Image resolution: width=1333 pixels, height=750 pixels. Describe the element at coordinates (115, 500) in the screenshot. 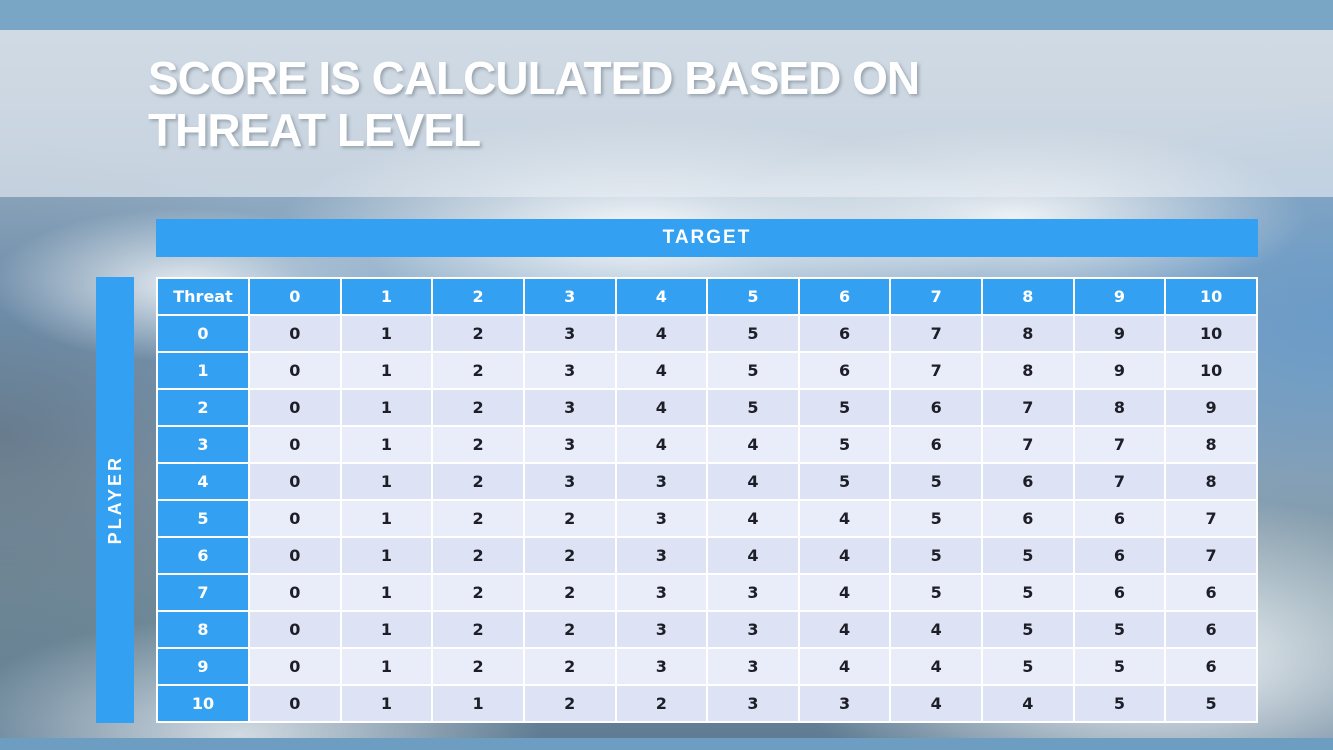

I see `player-axis-header: PLAYER` at that location.